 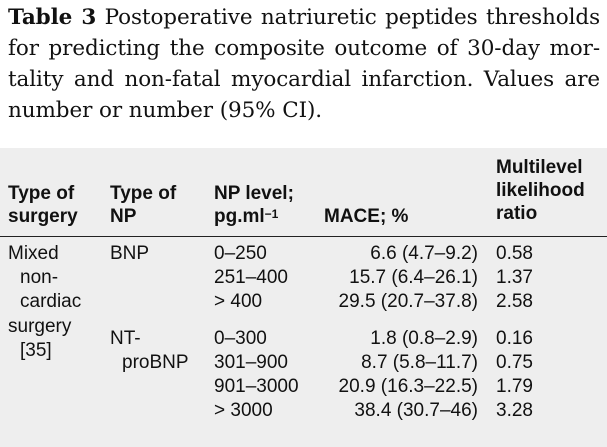 What do you see at coordinates (125, 338) in the screenshot?
I see `np-type-line: NT-` at bounding box center [125, 338].